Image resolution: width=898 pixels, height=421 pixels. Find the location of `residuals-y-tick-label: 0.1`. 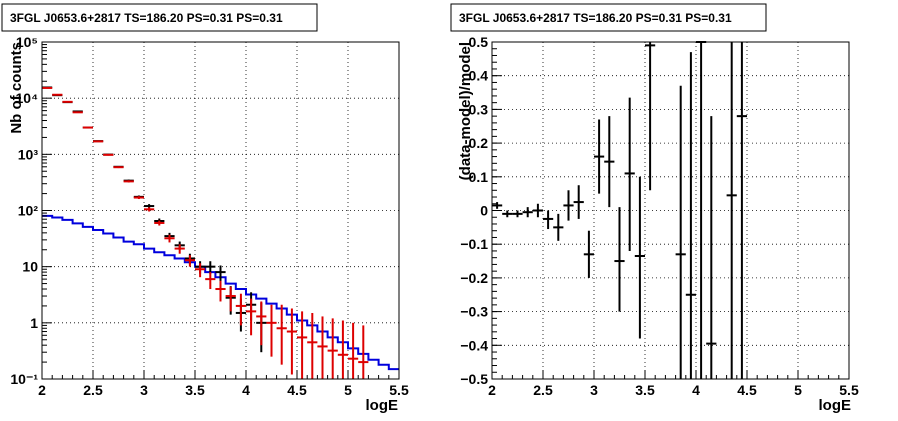

residuals-y-tick-label: 0.1 is located at coordinates (479, 177).